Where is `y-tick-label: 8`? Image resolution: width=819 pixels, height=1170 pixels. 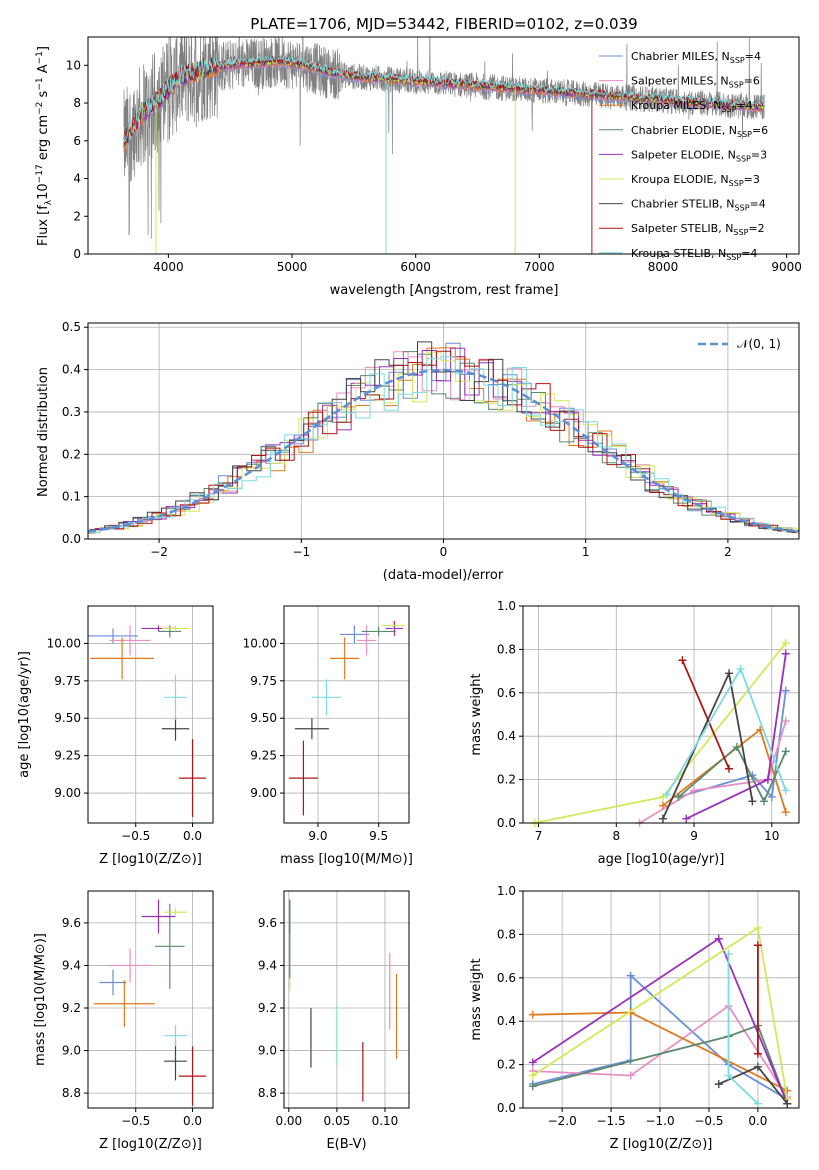 y-tick-label: 8 is located at coordinates (77, 103).